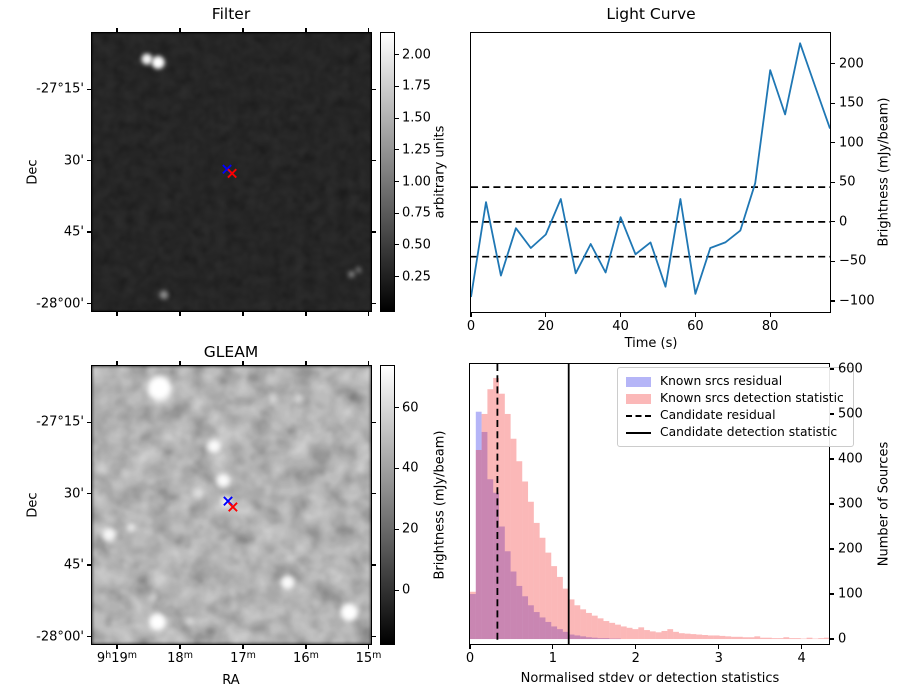 This screenshot has height=699, width=907. Describe the element at coordinates (243, 314) in the screenshot. I see `filter-x-tick` at that location.